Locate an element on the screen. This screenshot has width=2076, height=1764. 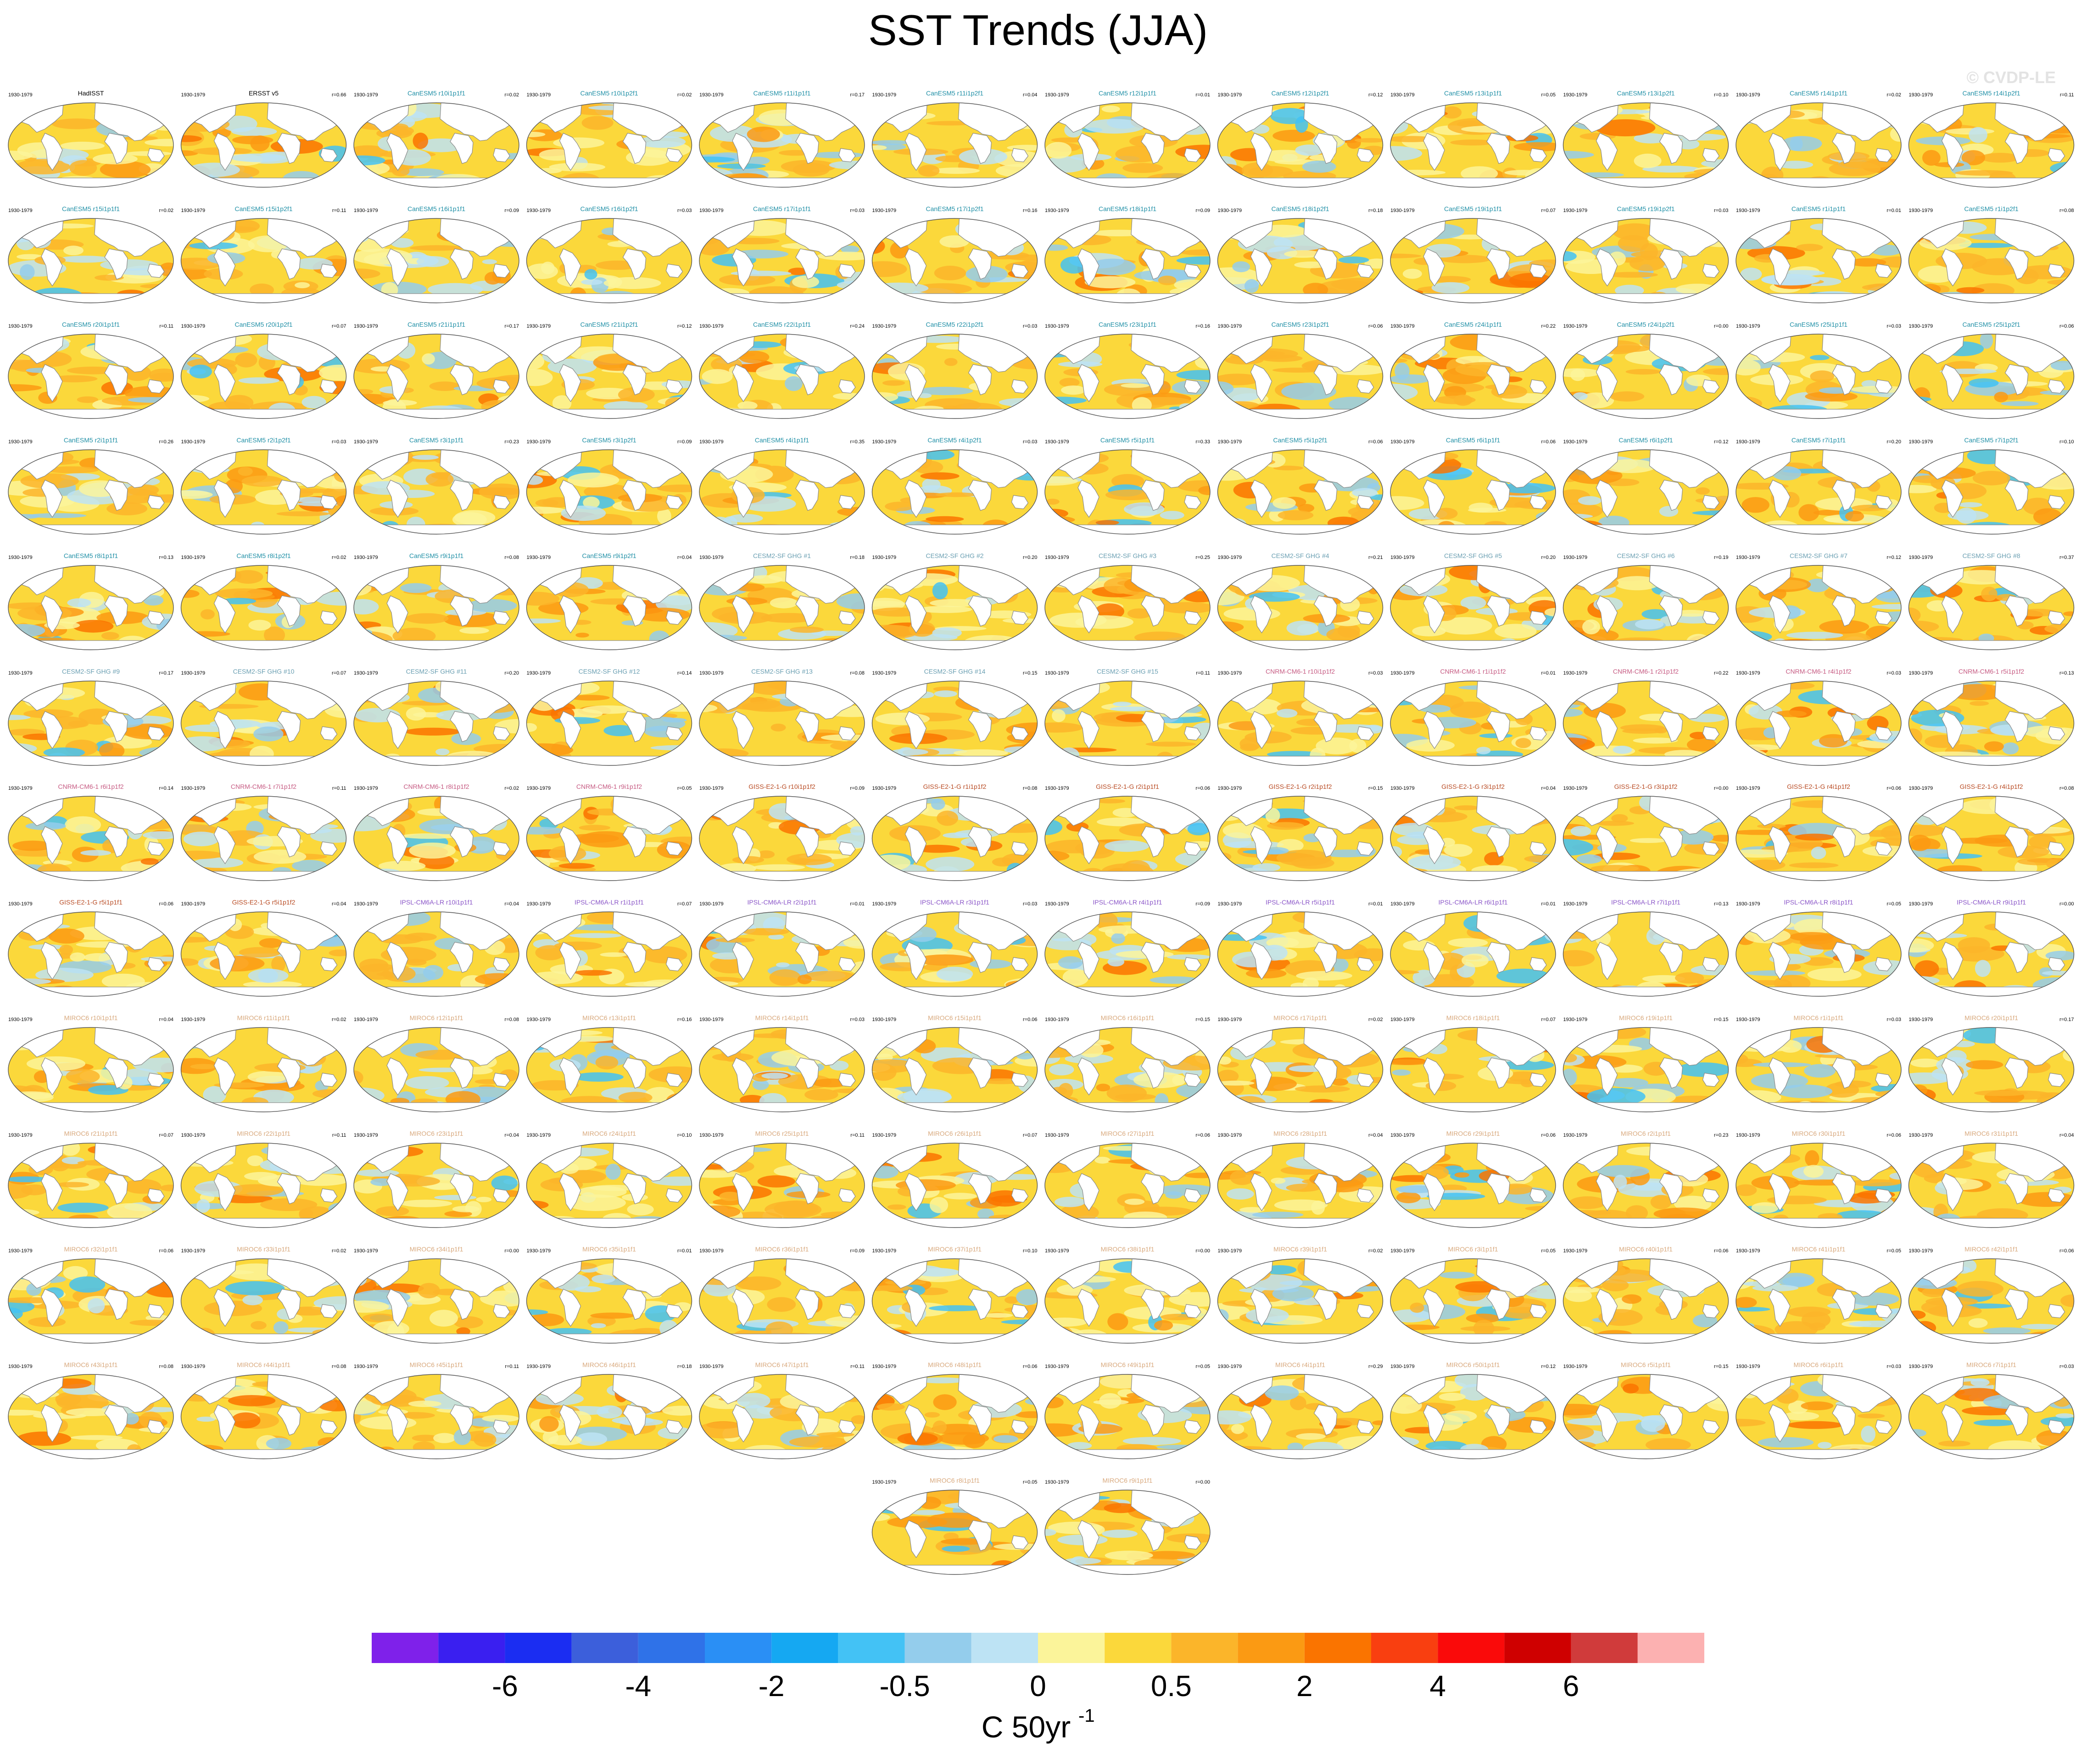
panel-title: CanESM5 r3i1p2f1 is located at coordinates (609, 440).